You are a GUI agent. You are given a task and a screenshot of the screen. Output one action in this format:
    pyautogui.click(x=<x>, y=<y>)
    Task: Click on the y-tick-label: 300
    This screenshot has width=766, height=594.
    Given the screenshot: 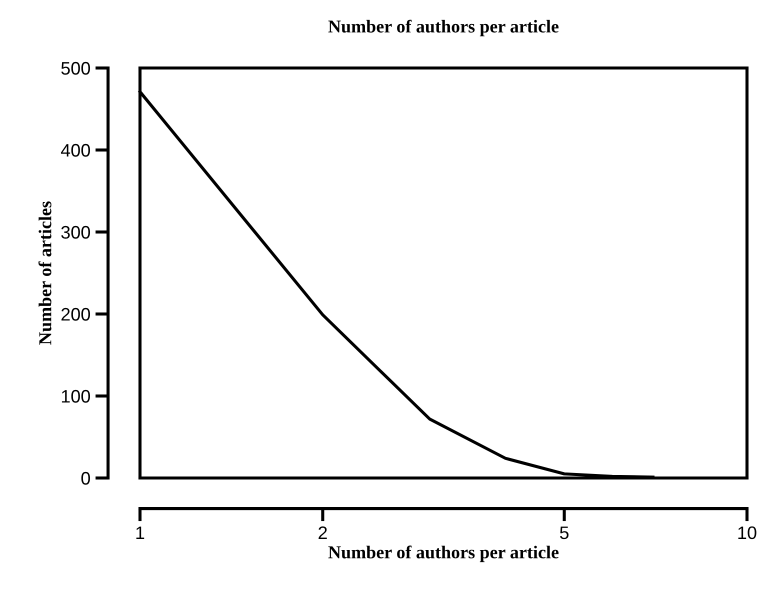 What is the action you would take?
    pyautogui.click(x=75, y=232)
    